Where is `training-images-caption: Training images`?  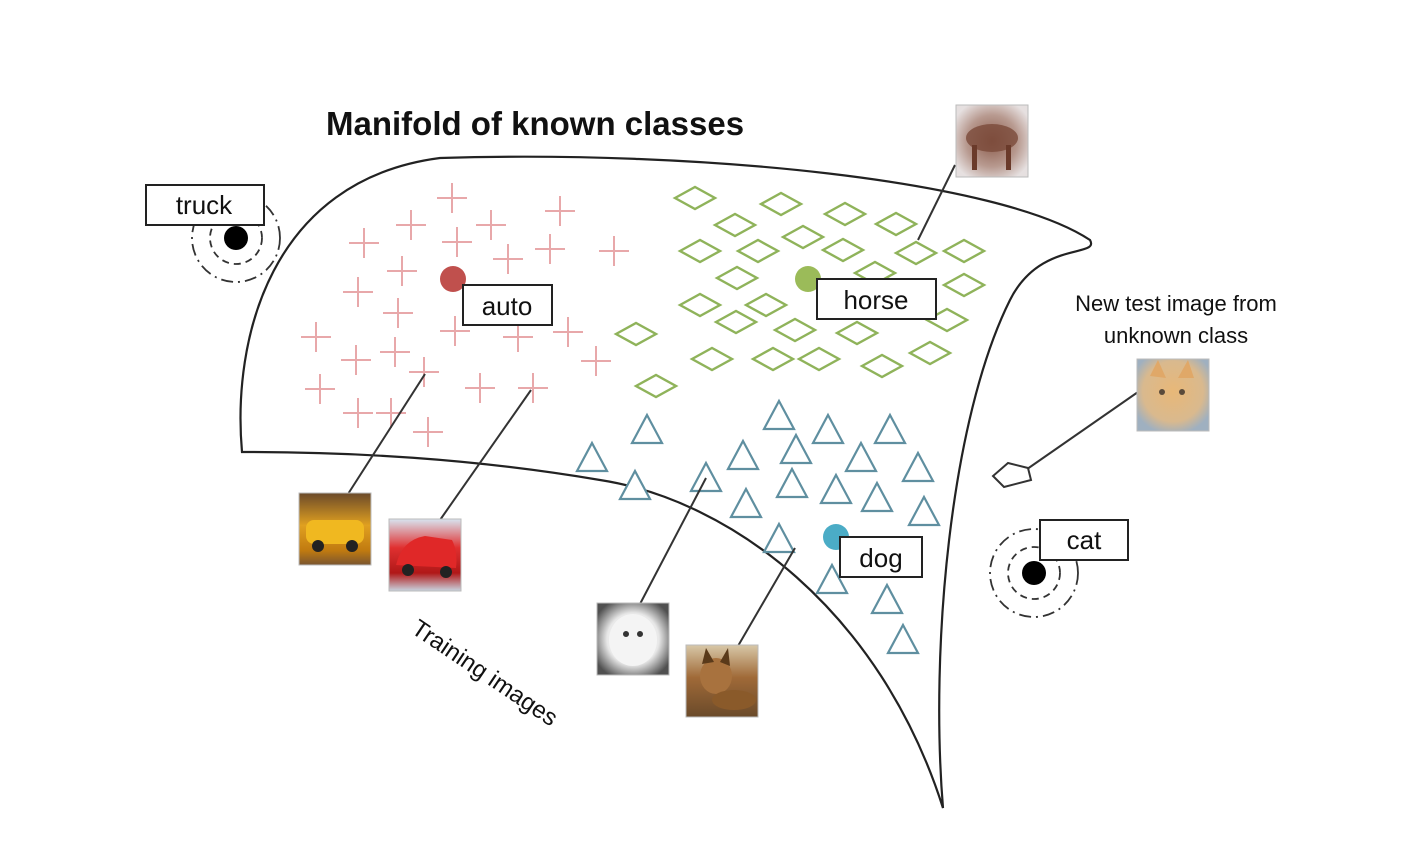
training-images-caption: Training images is located at coordinates (485, 673).